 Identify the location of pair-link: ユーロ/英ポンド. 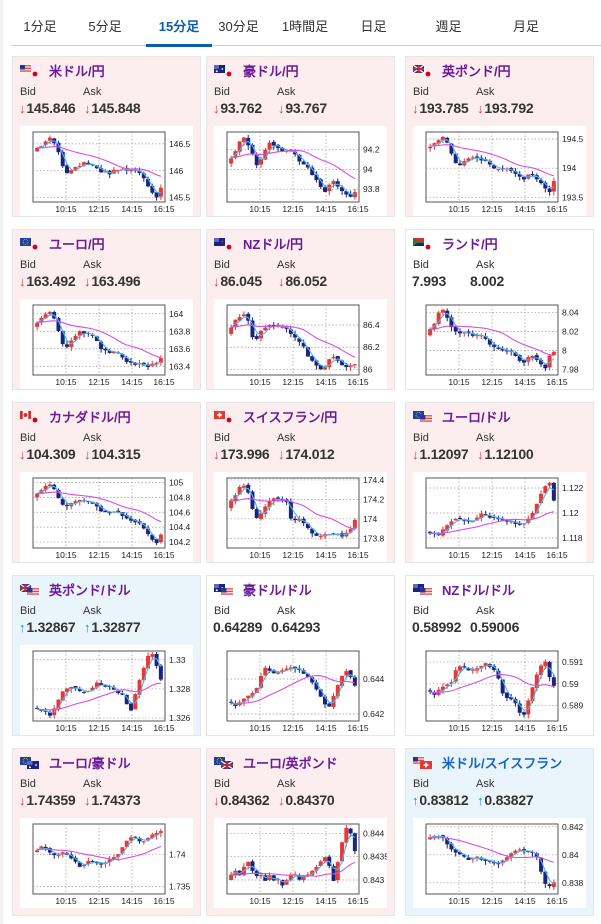
(276, 762).